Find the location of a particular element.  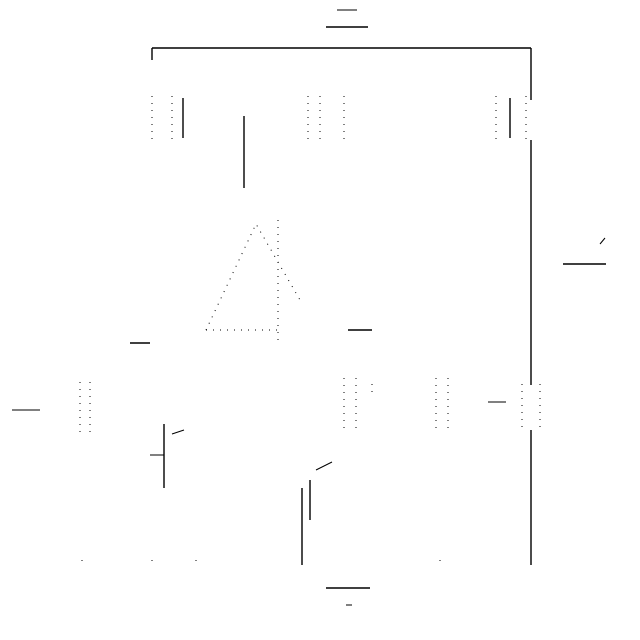

power-rail-icon is located at coordinates (347, 18).